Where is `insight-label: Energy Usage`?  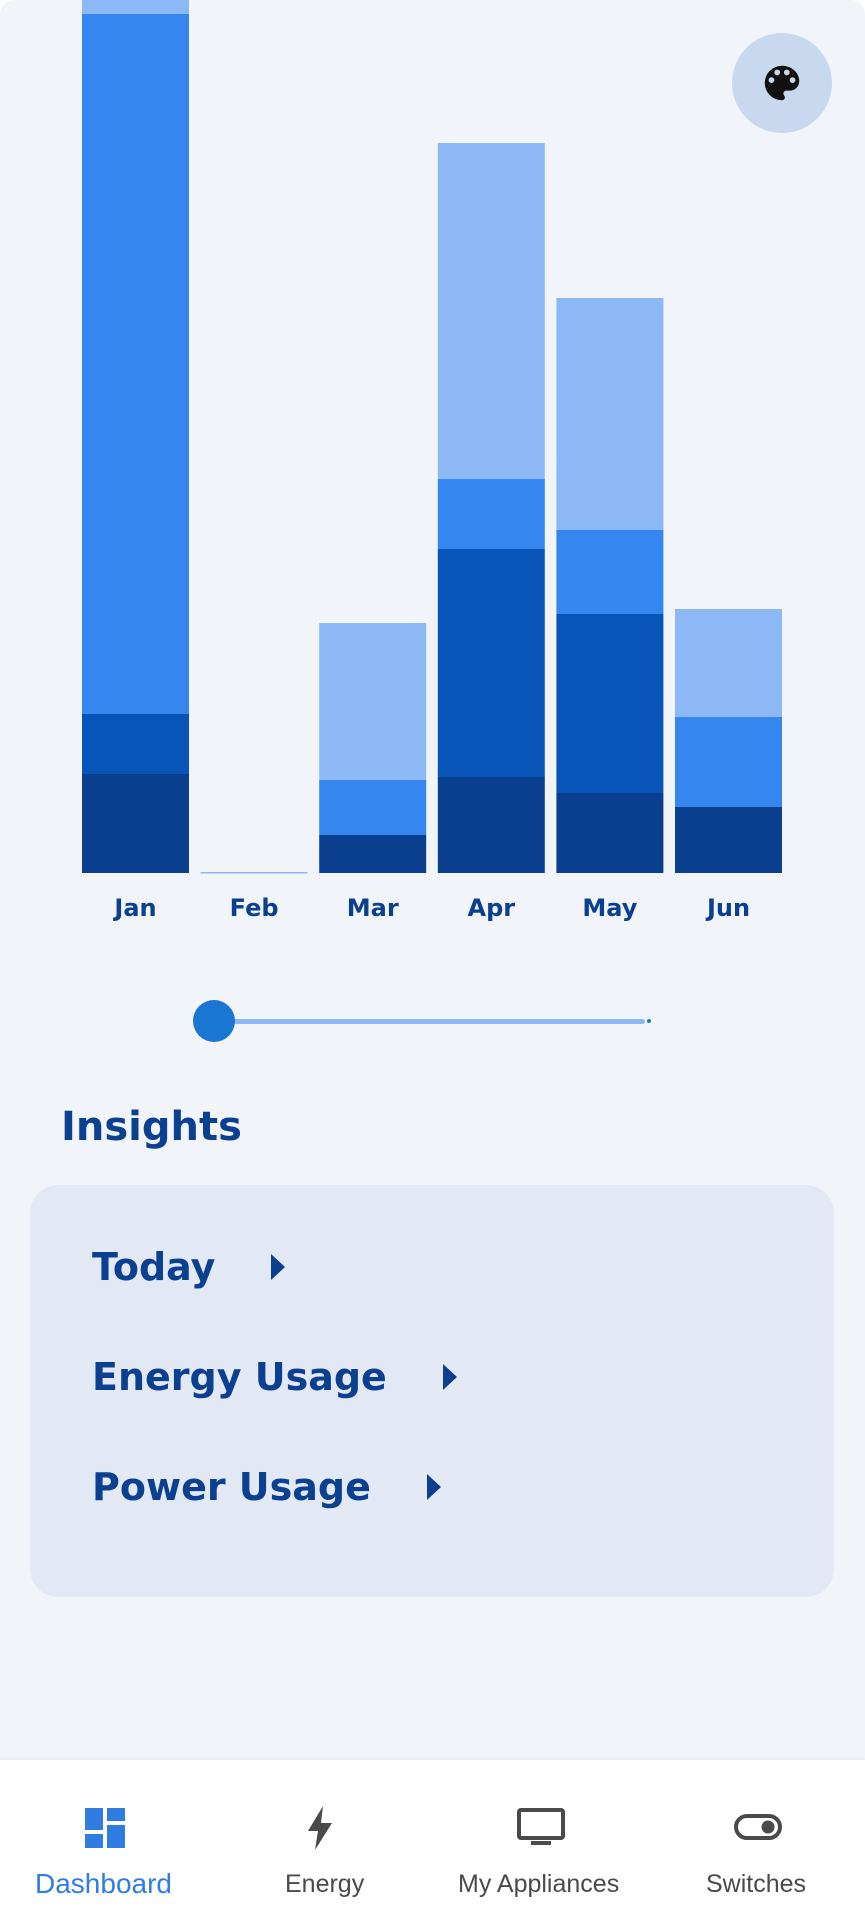
insight-label: Energy Usage is located at coordinates (239, 1377).